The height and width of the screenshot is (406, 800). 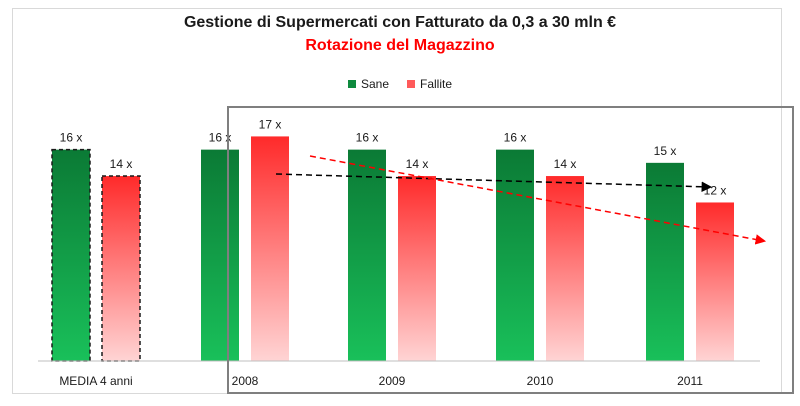 What do you see at coordinates (270, 124) in the screenshot?
I see `data-label-fallite-1: 17 x` at bounding box center [270, 124].